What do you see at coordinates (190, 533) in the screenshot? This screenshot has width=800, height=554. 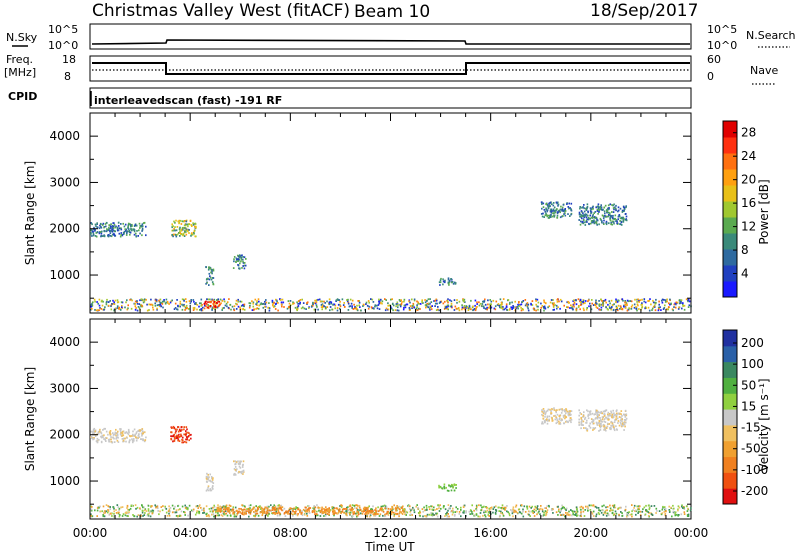 I see `x-tick-label: 04:00` at bounding box center [190, 533].